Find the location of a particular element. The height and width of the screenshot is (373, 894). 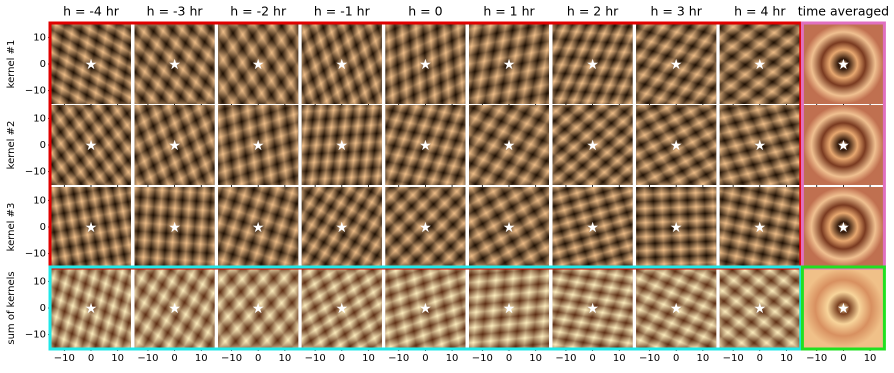

row-label: kernel #1 is located at coordinates (11, 64).